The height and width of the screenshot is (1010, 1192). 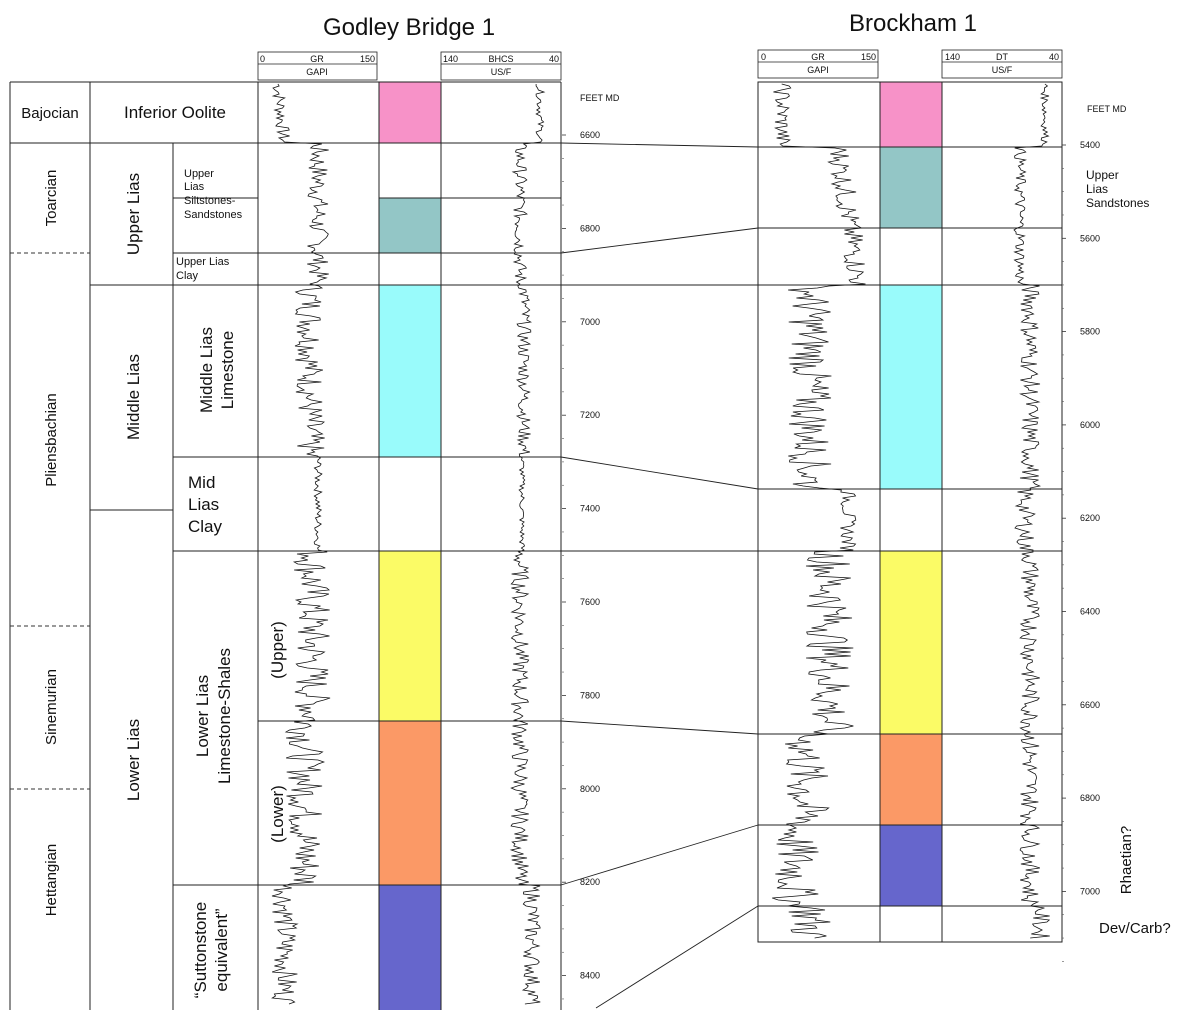 I want to click on sonic-curve-left, so click(x=527, y=544).